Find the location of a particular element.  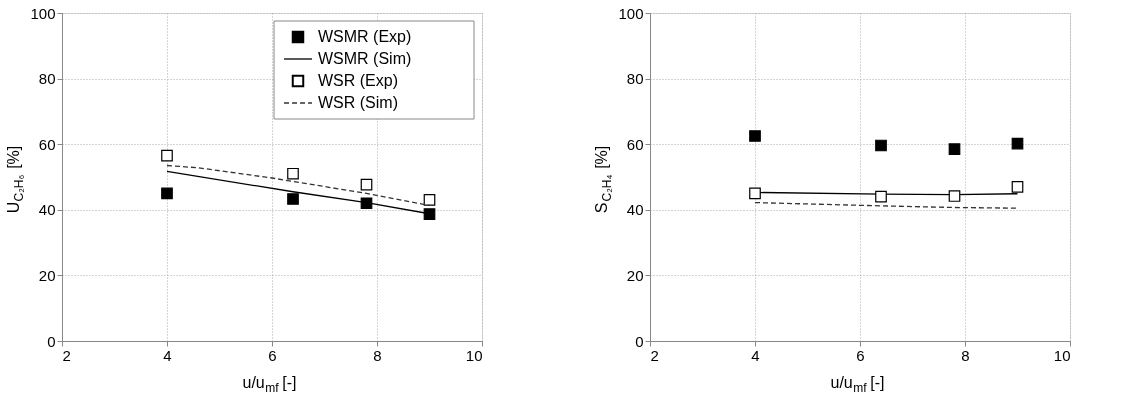

y-axis-title: UC₂H₆ [%] is located at coordinates (15, 179).